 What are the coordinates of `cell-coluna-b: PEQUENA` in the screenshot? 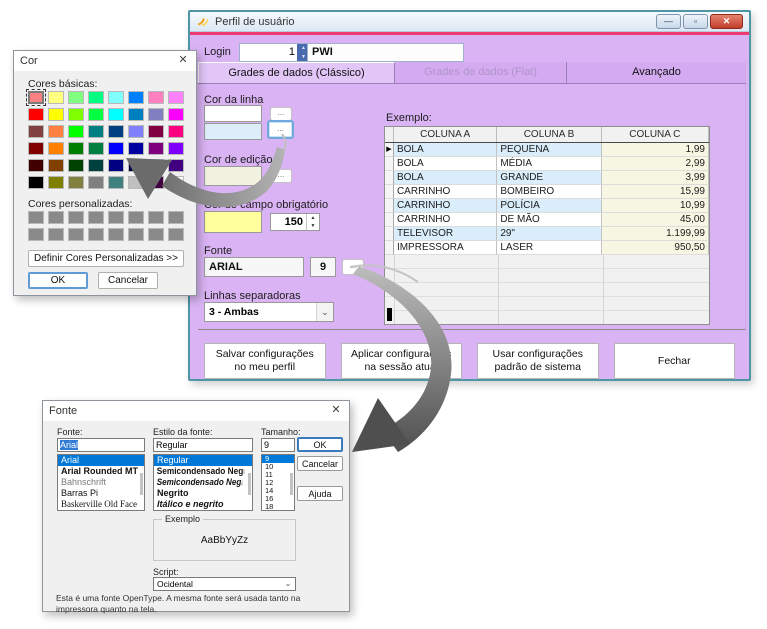 It's located at (549, 150).